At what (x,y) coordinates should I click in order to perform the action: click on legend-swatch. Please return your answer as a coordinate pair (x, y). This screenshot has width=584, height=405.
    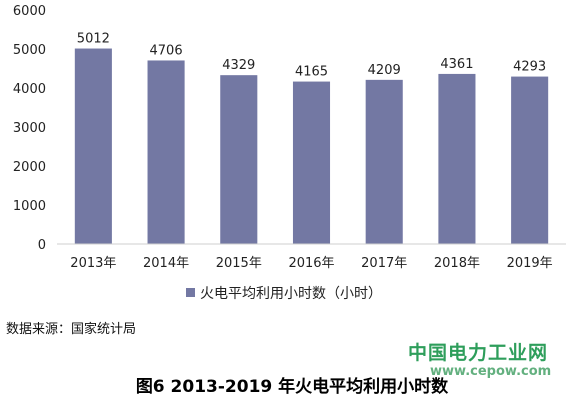
    Looking at the image, I should click on (190, 292).